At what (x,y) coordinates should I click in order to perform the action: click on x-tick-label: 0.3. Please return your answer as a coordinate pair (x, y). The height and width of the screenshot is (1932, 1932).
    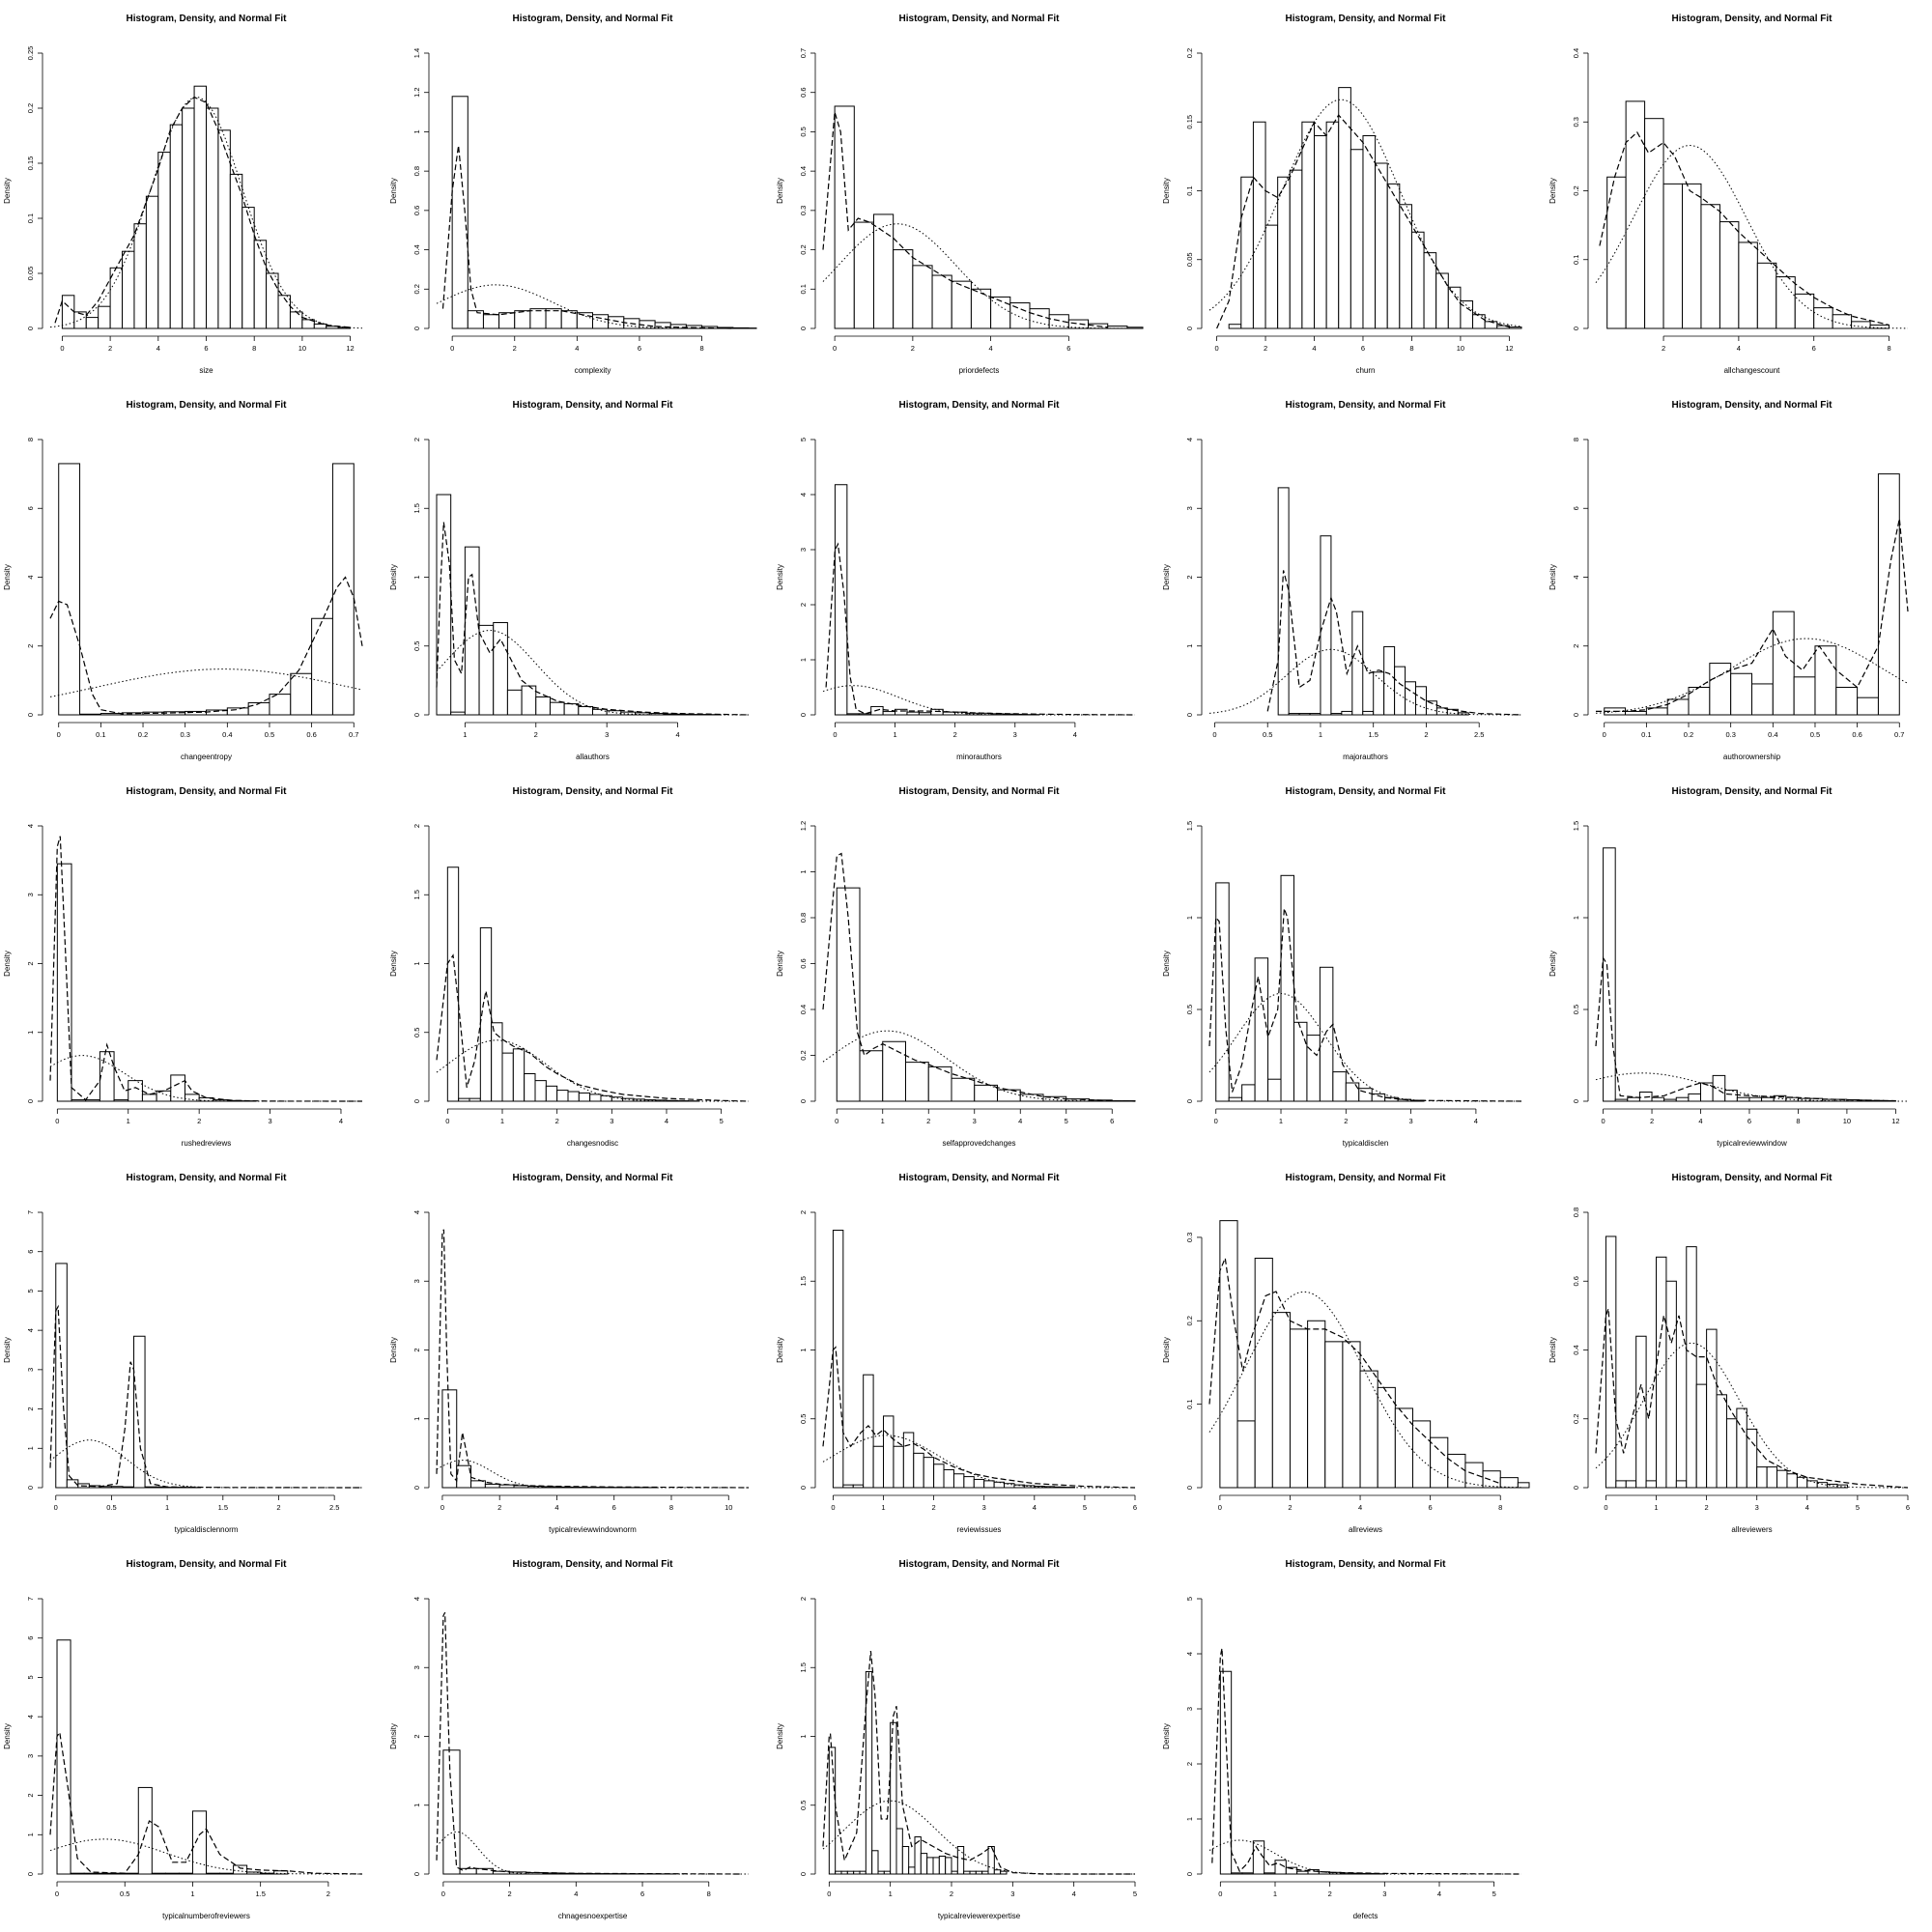
    Looking at the image, I should click on (184, 734).